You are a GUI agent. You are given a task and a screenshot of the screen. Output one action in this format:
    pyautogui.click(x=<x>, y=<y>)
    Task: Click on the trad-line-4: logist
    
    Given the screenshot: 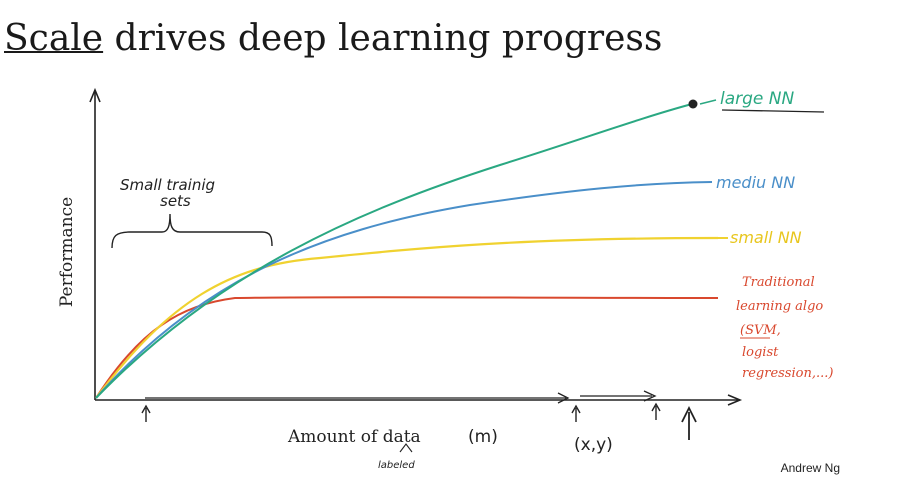 What is the action you would take?
    pyautogui.click(x=760, y=352)
    